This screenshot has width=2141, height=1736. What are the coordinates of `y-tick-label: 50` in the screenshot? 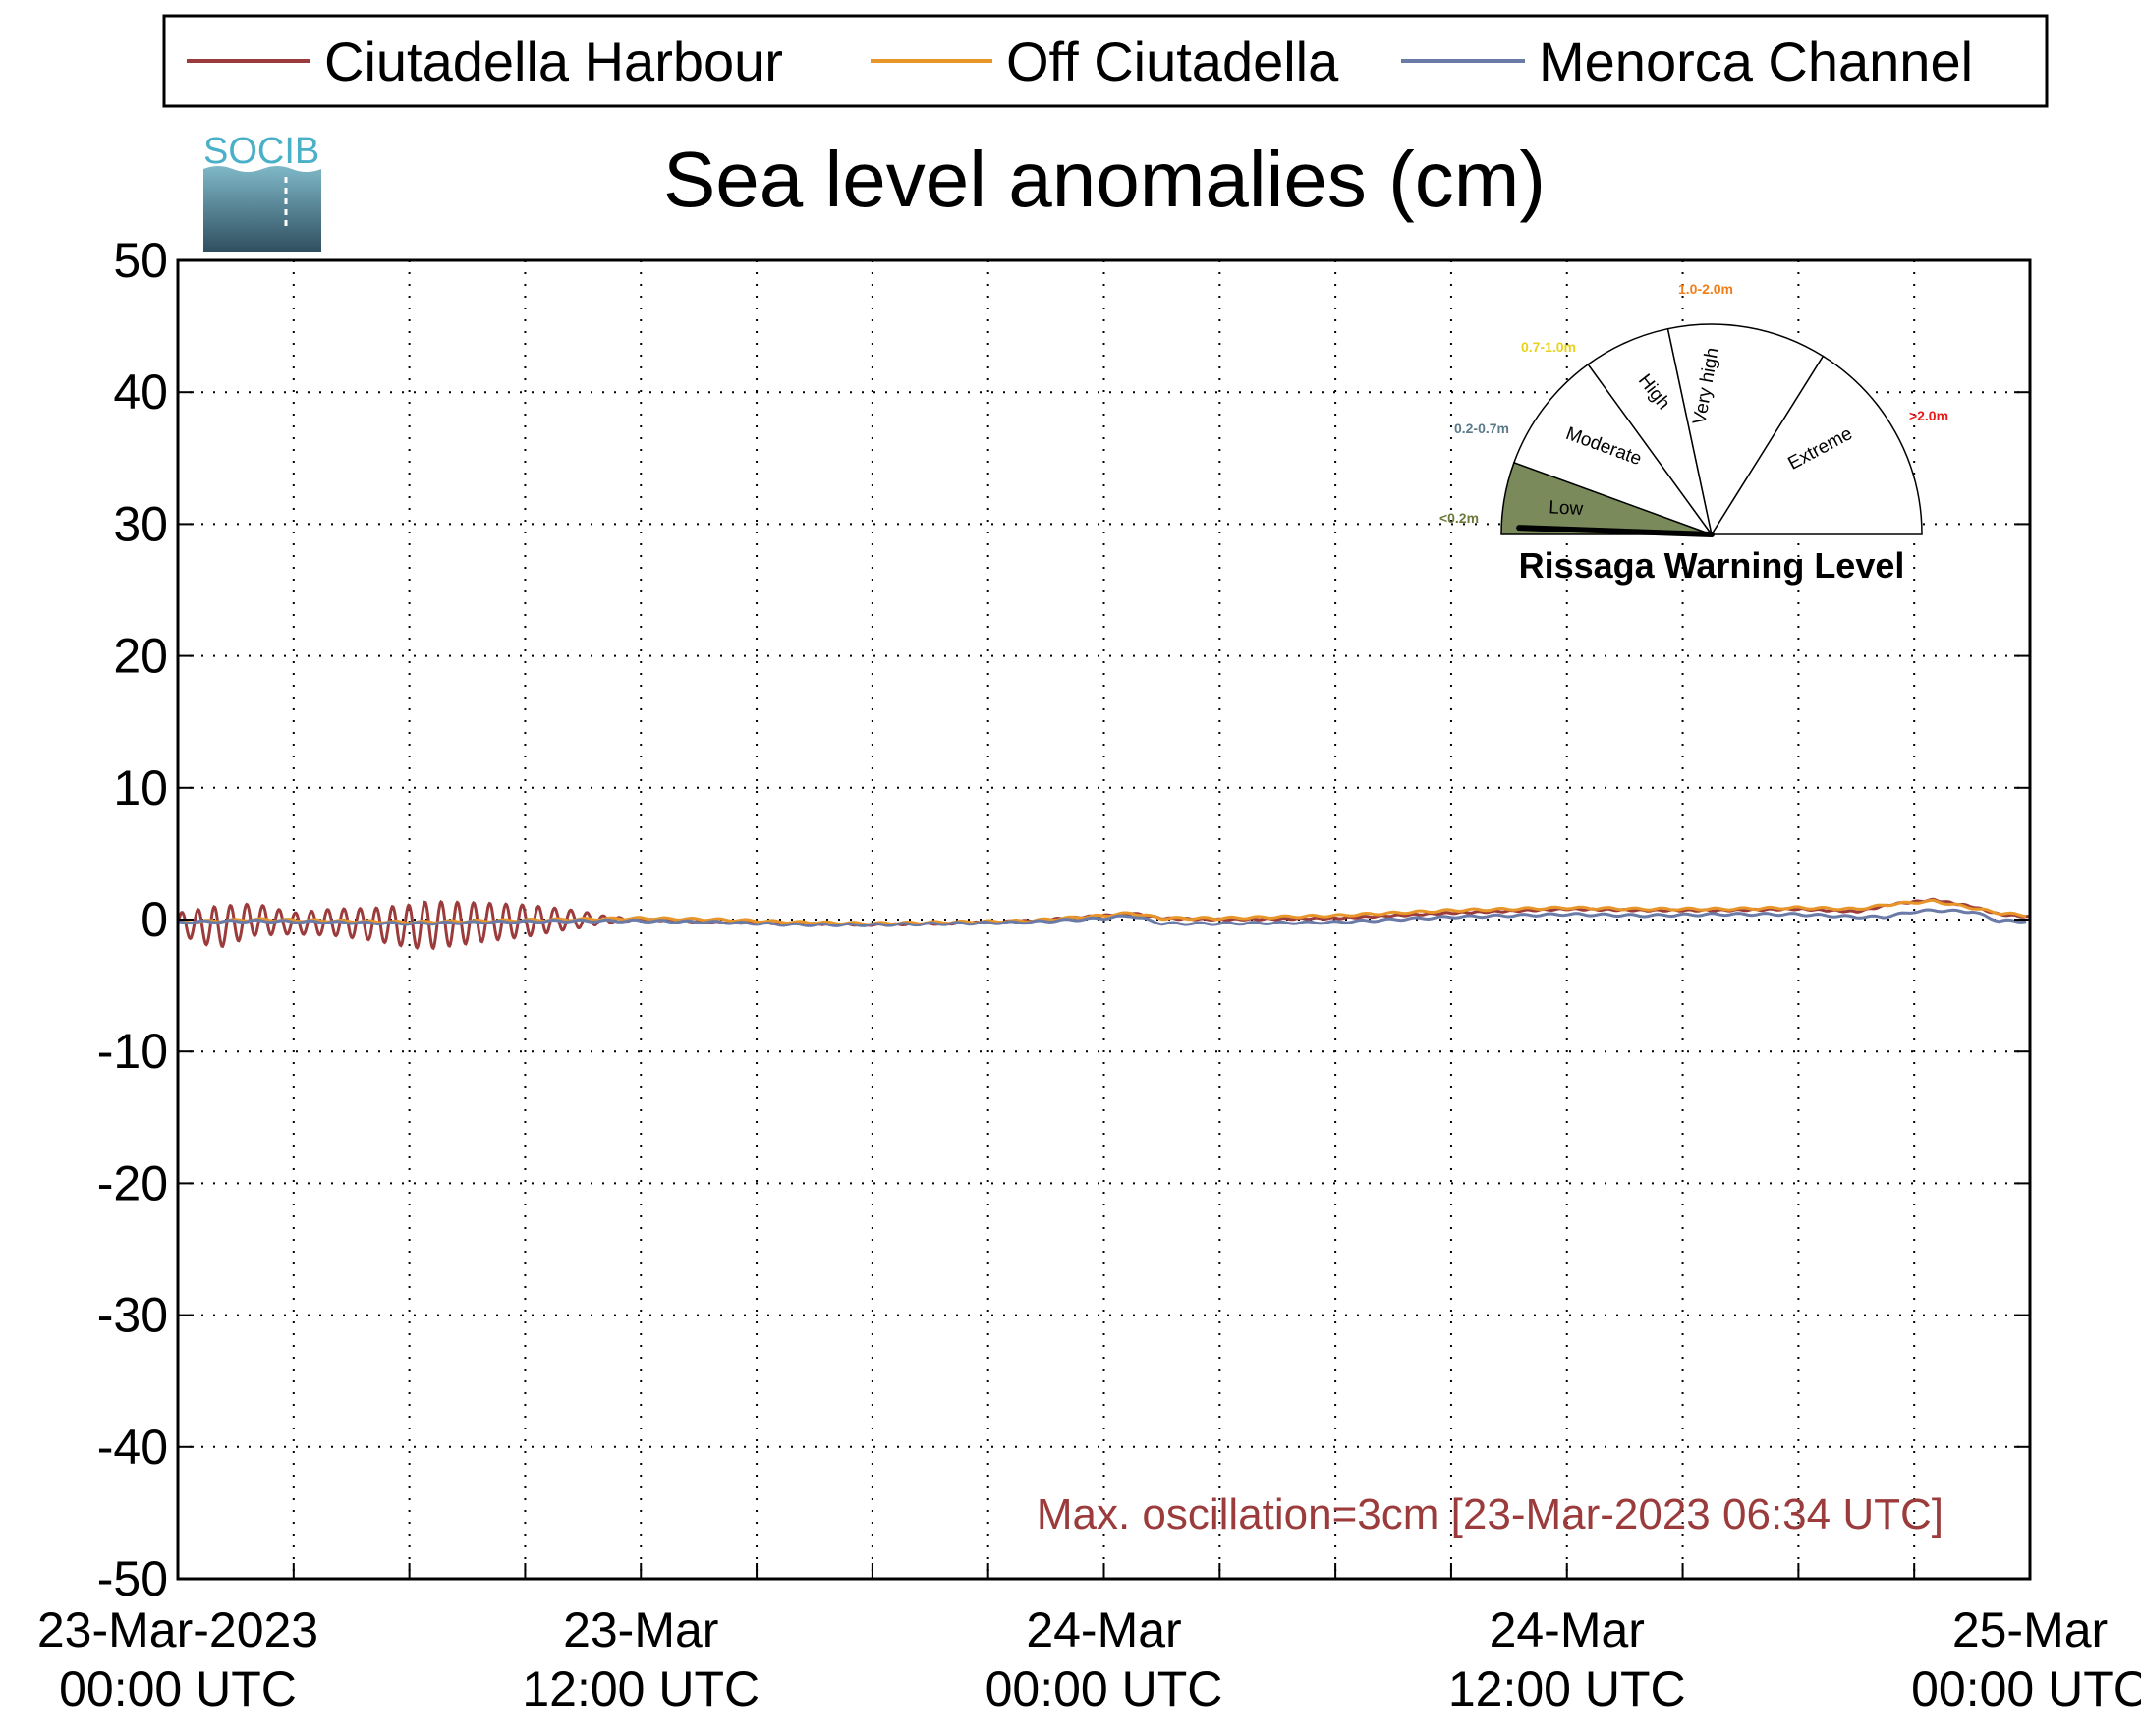 It's located at (140, 260).